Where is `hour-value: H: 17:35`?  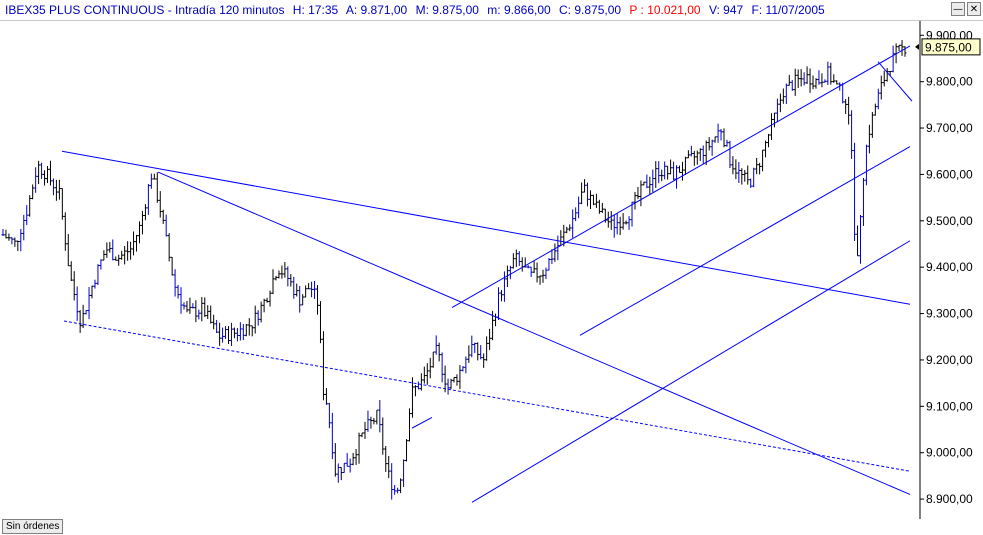 hour-value: H: 17:35 is located at coordinates (315, 10).